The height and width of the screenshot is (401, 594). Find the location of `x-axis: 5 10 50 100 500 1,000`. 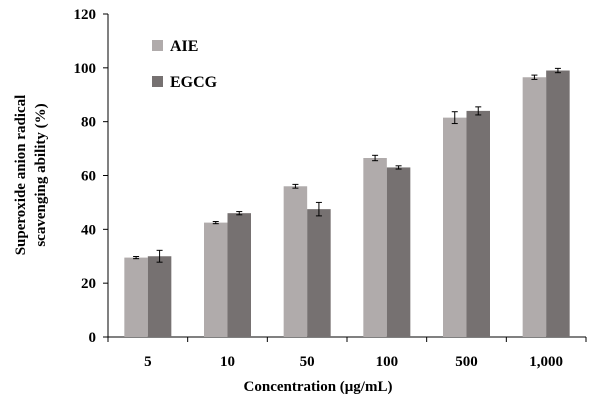

x-axis: 5 10 50 100 500 1,000 is located at coordinates (347, 353).